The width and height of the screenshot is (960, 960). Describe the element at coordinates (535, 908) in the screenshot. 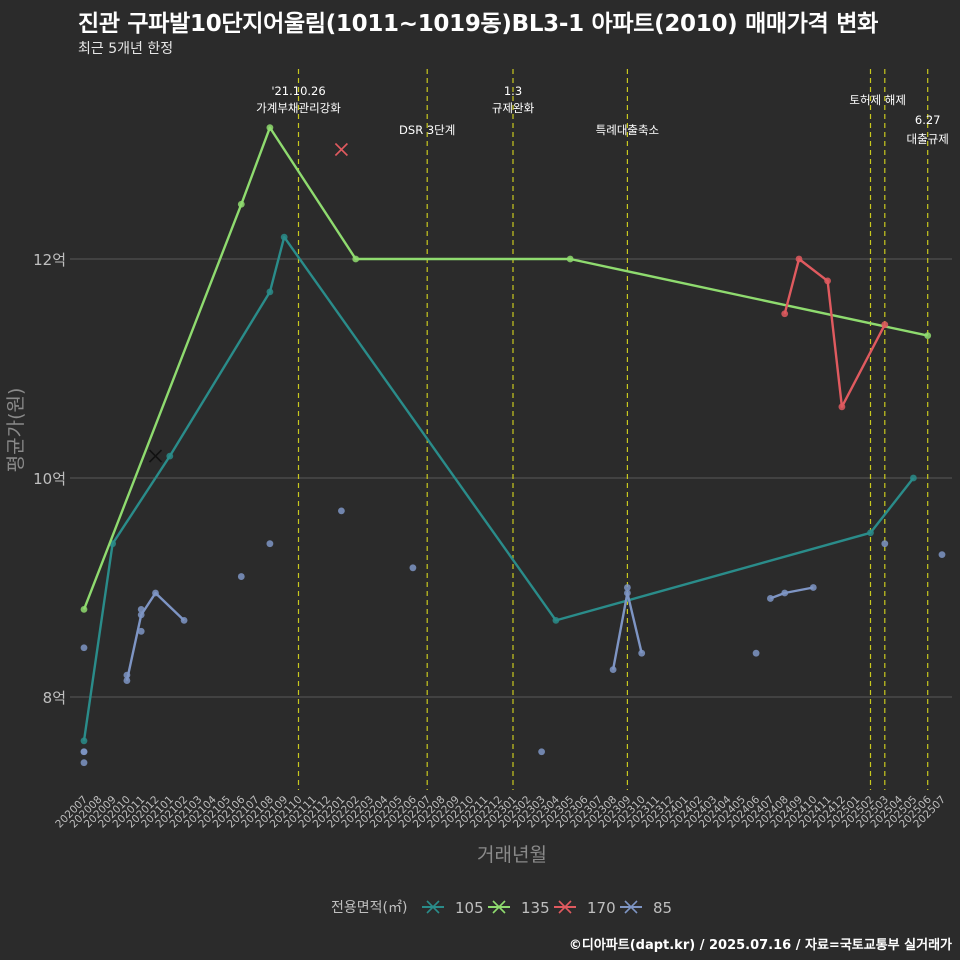

I see `legend-label-135: 135` at that location.